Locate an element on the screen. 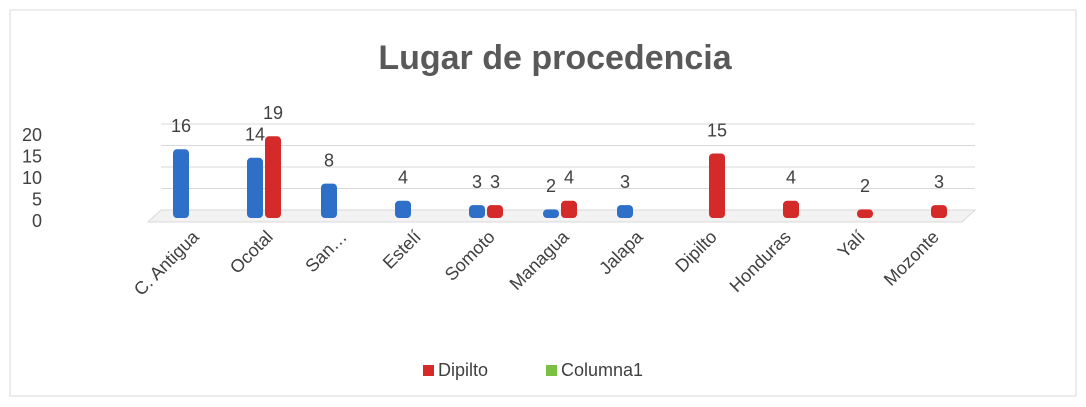  y-tick-label: 0 is located at coordinates (37, 221).